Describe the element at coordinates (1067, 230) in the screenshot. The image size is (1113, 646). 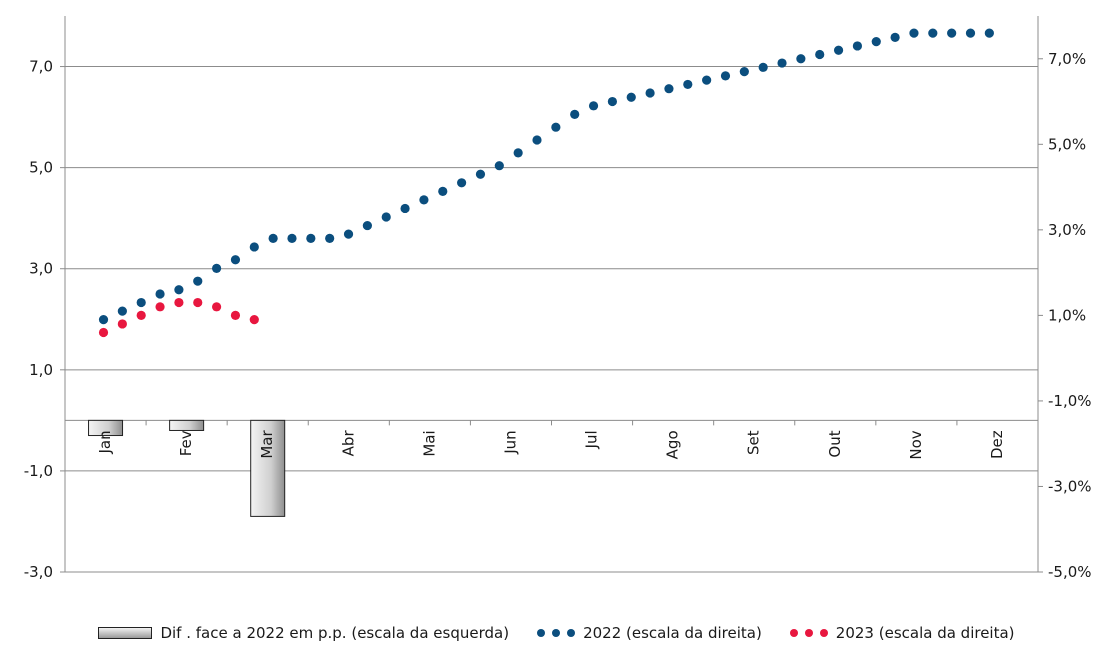
I see `right-tick-label: 3,0%` at that location.